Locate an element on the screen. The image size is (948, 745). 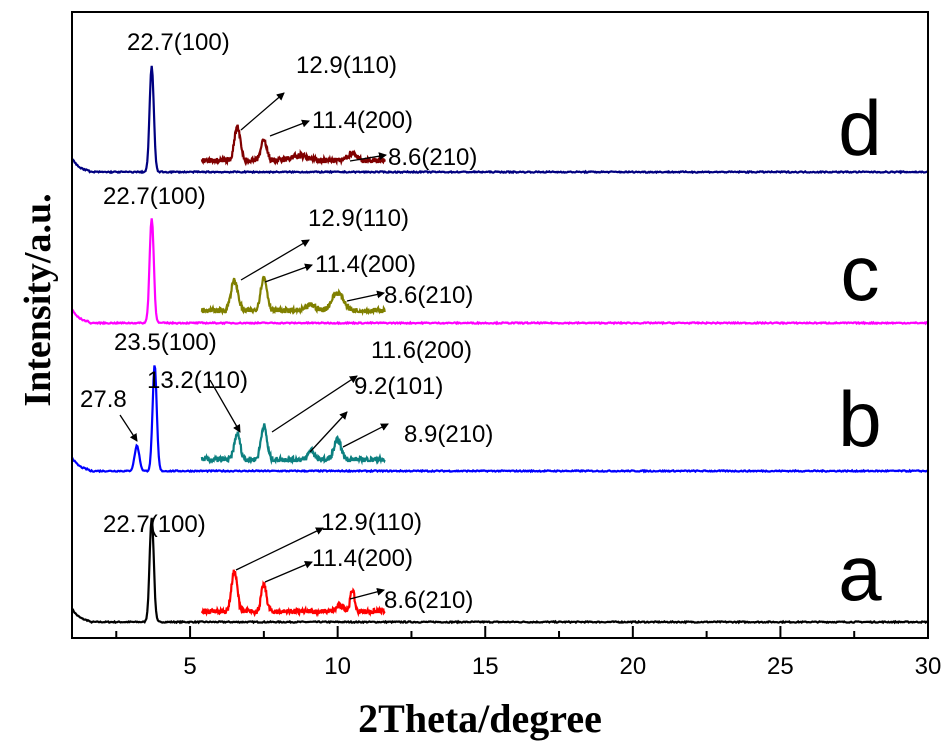
x-tick-label: 25 is located at coordinates (780, 666).